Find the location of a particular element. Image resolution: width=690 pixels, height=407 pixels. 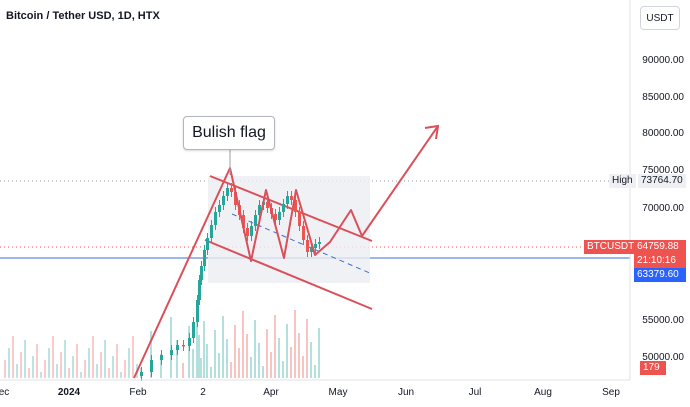

time-tick: Apr is located at coordinates (271, 392).